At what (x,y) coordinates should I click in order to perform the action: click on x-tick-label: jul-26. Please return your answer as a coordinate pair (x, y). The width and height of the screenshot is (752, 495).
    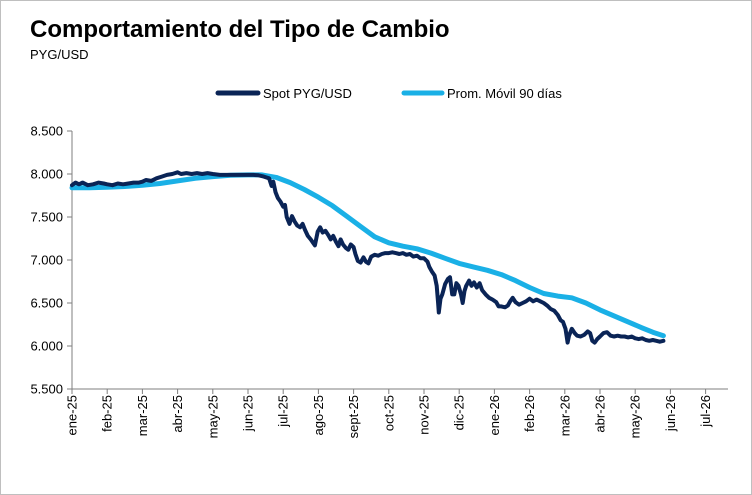
    Looking at the image, I should click on (705, 411).